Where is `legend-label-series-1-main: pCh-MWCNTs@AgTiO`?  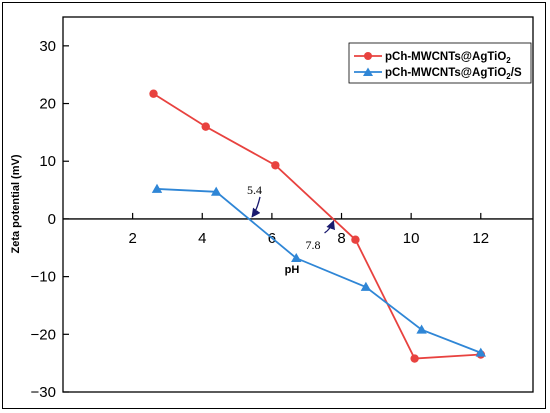 legend-label-series-1-main: pCh-MWCNTs@AgTiO is located at coordinates (445, 57).